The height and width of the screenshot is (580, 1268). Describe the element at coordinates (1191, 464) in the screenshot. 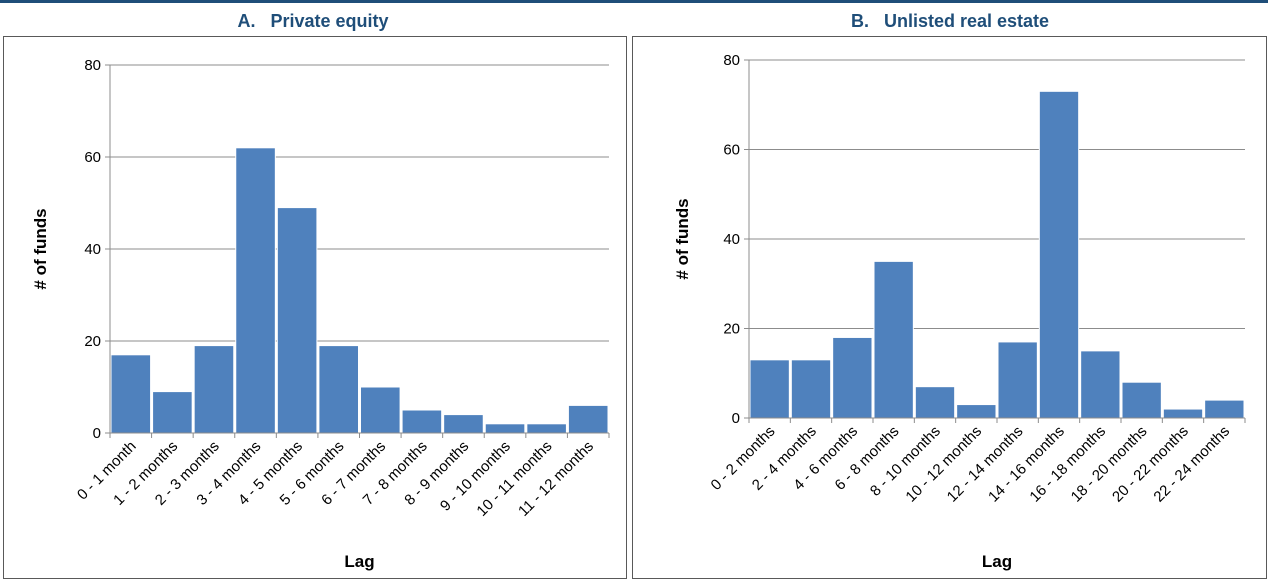

I see `x-tick-label: 22 - 24 months` at that location.